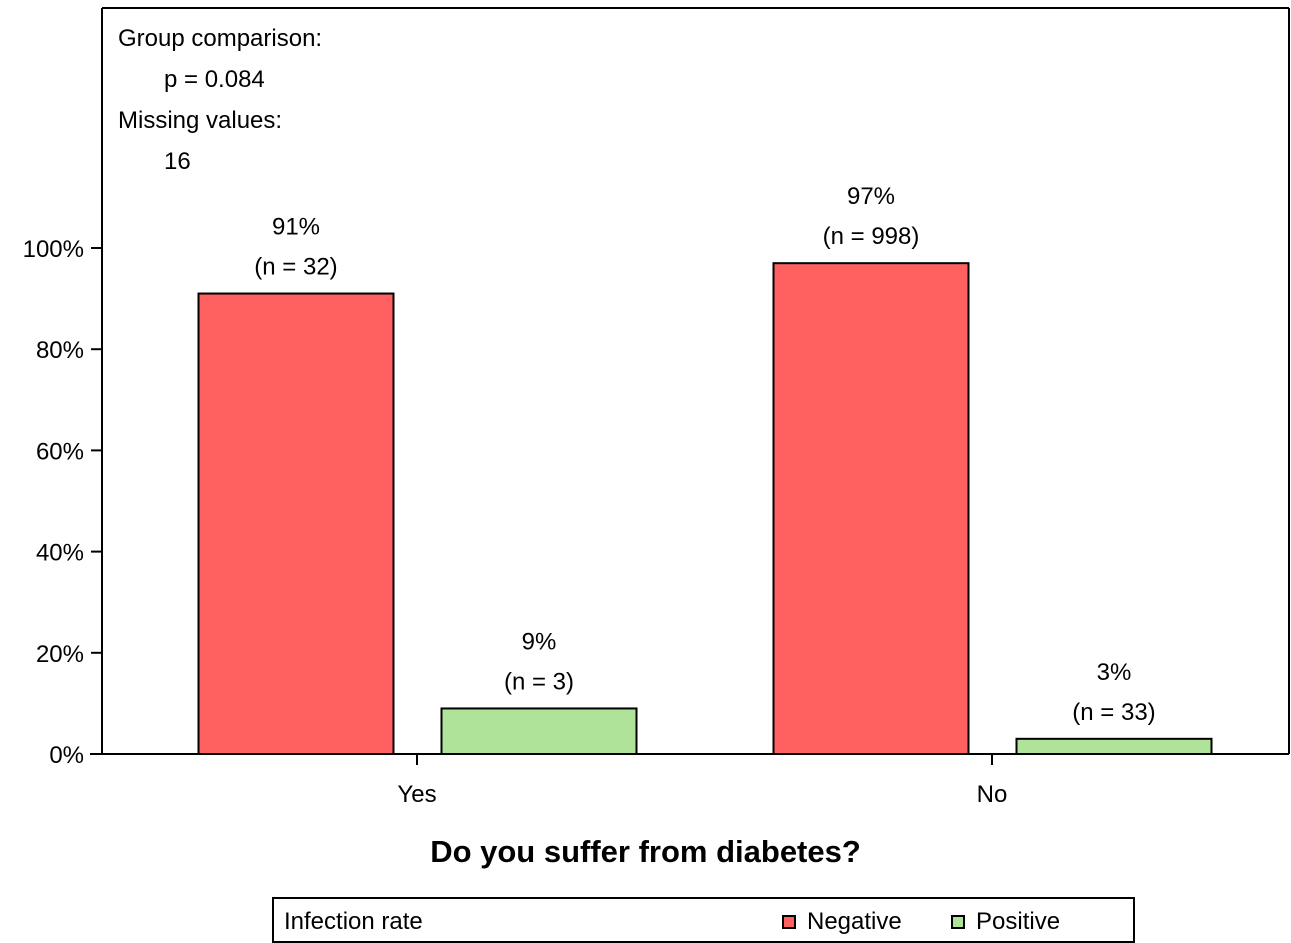 The height and width of the screenshot is (943, 1291). What do you see at coordinates (1114, 746) in the screenshot?
I see `bar-positive-no` at bounding box center [1114, 746].